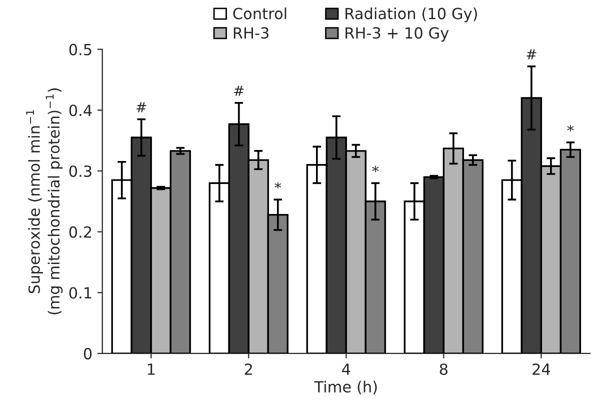 The width and height of the screenshot is (602, 411). I want to click on y-tick-label: 0, so click(88, 354).